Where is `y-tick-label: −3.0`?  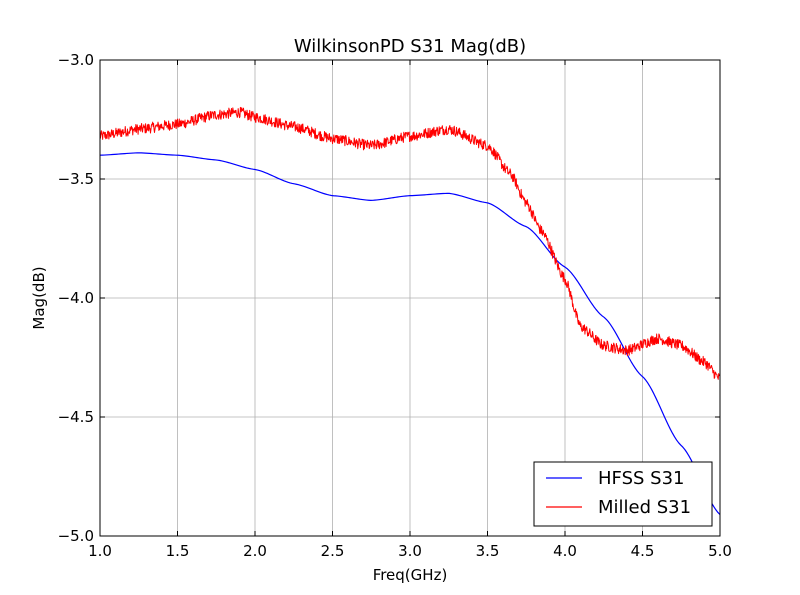 y-tick-label: −3.0 is located at coordinates (76, 60).